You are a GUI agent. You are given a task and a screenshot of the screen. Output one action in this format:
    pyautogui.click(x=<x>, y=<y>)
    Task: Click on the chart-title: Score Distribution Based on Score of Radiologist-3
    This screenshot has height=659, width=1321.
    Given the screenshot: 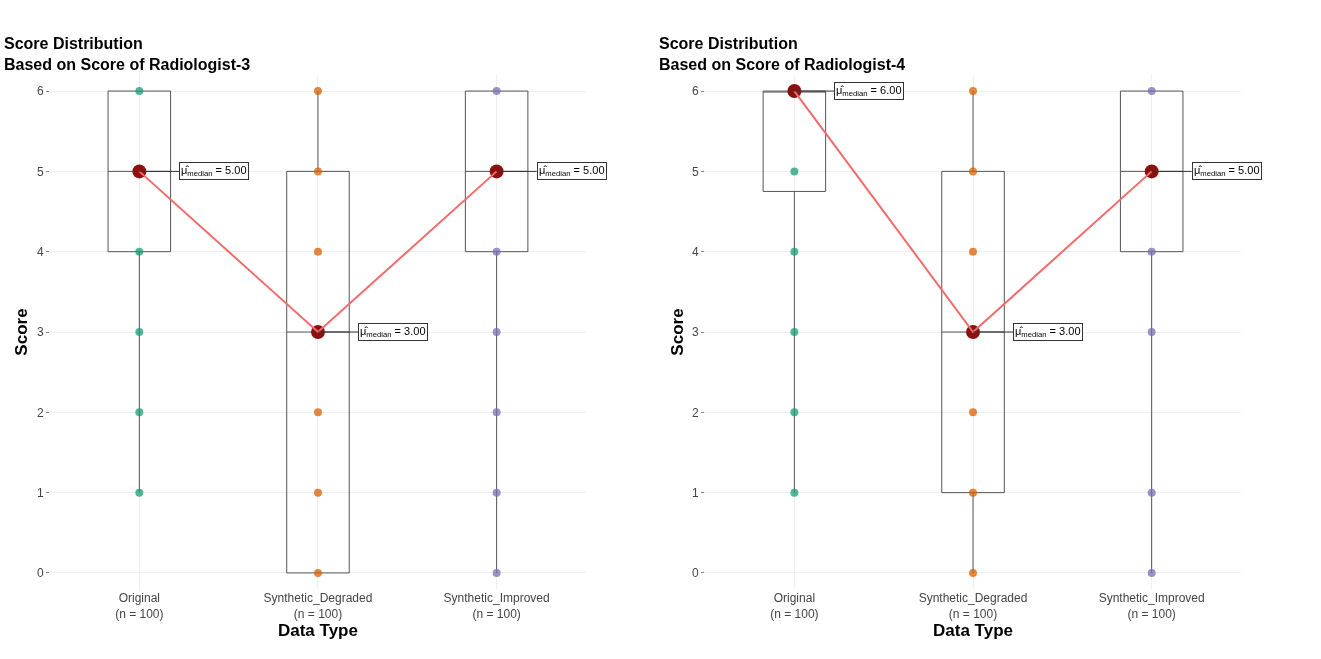 What is the action you would take?
    pyautogui.click(x=127, y=54)
    